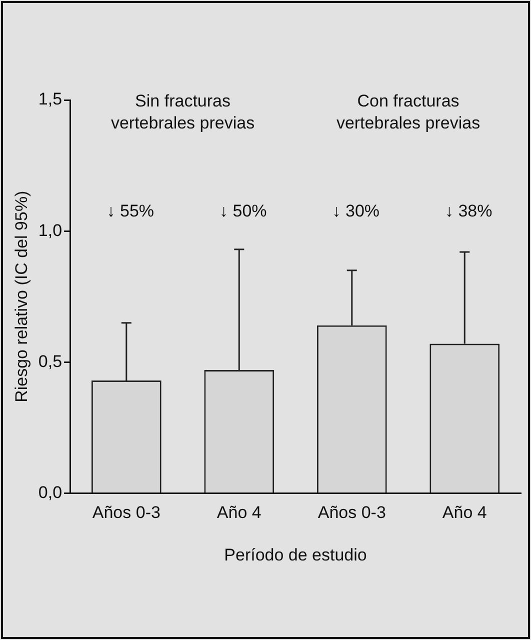 The height and width of the screenshot is (640, 531). Describe the element at coordinates (130, 211) in the screenshot. I see `annotation: ↓ 55%` at that location.